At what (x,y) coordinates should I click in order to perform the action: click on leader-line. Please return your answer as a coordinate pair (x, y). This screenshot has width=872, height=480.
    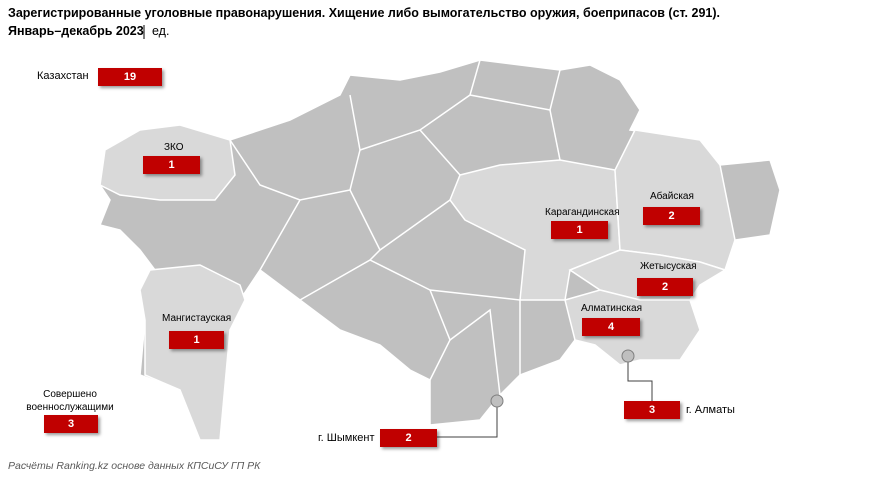
    Looking at the image, I should click on (545, 397).